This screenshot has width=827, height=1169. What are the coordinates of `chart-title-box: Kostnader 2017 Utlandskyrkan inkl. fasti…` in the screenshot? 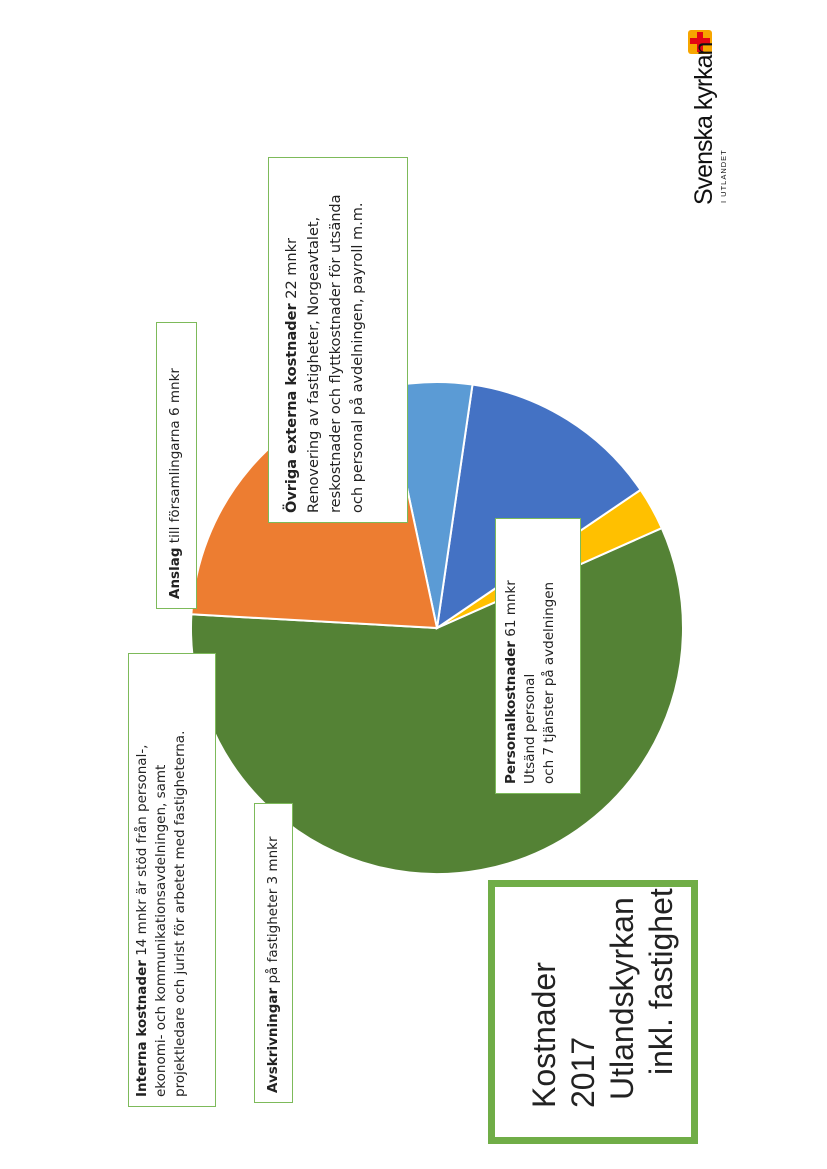 It's located at (593, 1012).